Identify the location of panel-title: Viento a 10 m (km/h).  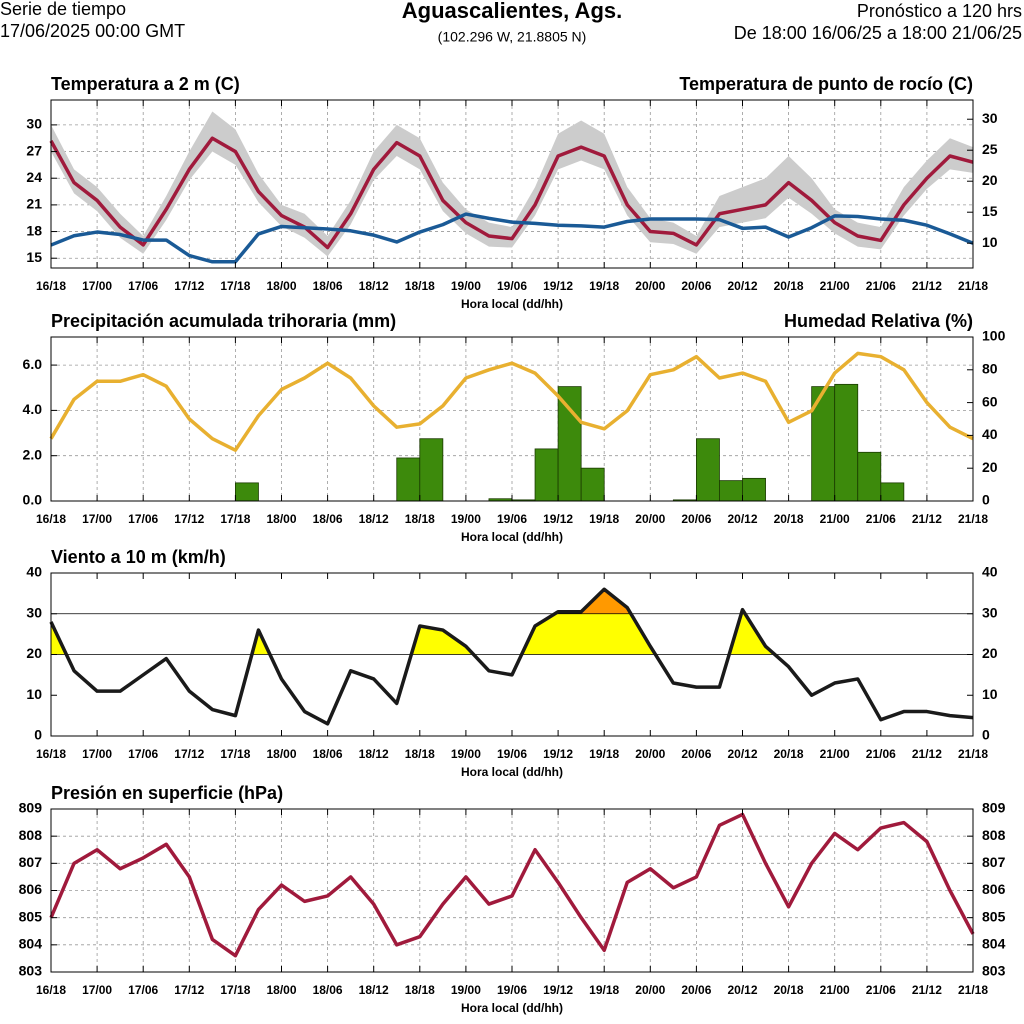
(138, 557).